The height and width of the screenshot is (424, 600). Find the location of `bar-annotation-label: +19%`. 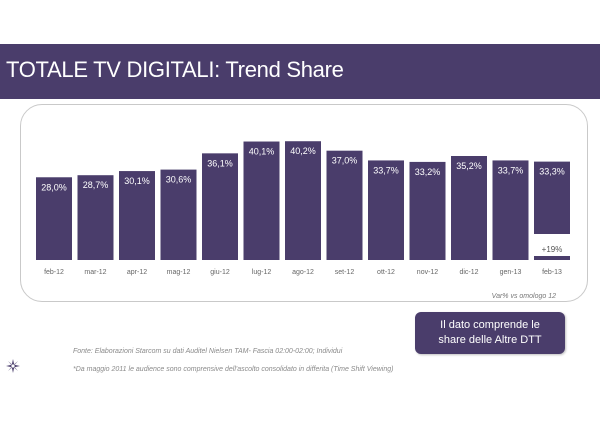

bar-annotation-label: +19% is located at coordinates (552, 249).